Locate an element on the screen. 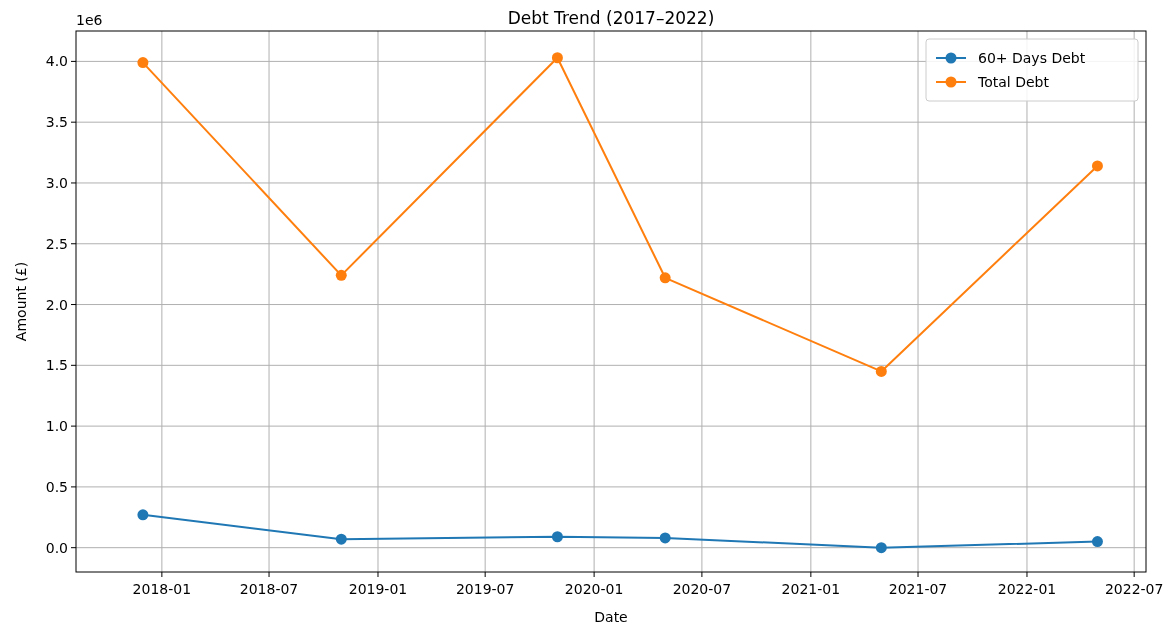 This screenshot has height=634, width=1174. x-tick-label: 2019-07 is located at coordinates (485, 589).